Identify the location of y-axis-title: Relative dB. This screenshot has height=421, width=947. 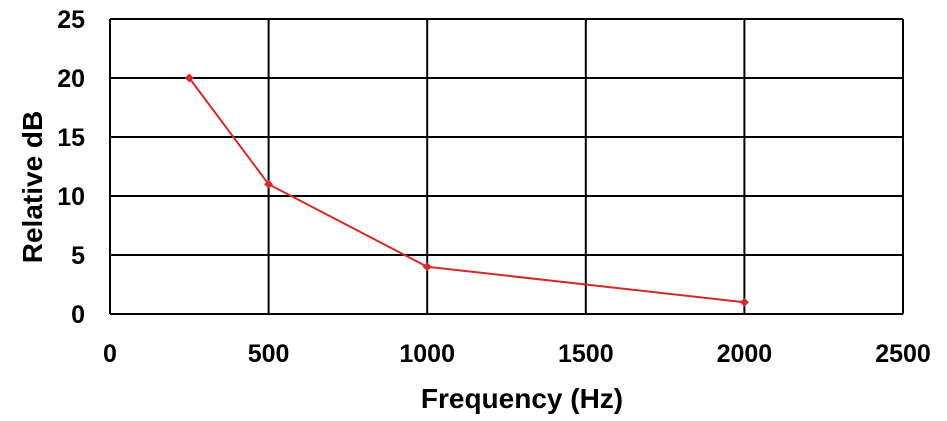
(32, 187).